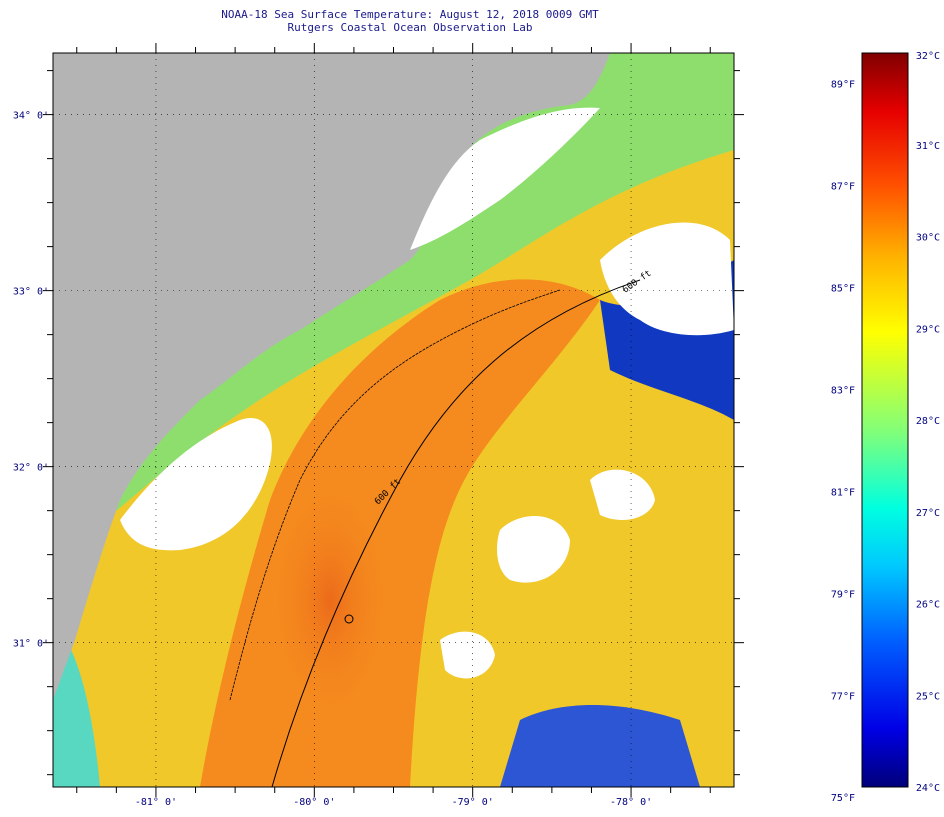 This screenshot has height=817, width=944. Describe the element at coordinates (631, 802) in the screenshot. I see `lon-label: -78° 0'` at that location.